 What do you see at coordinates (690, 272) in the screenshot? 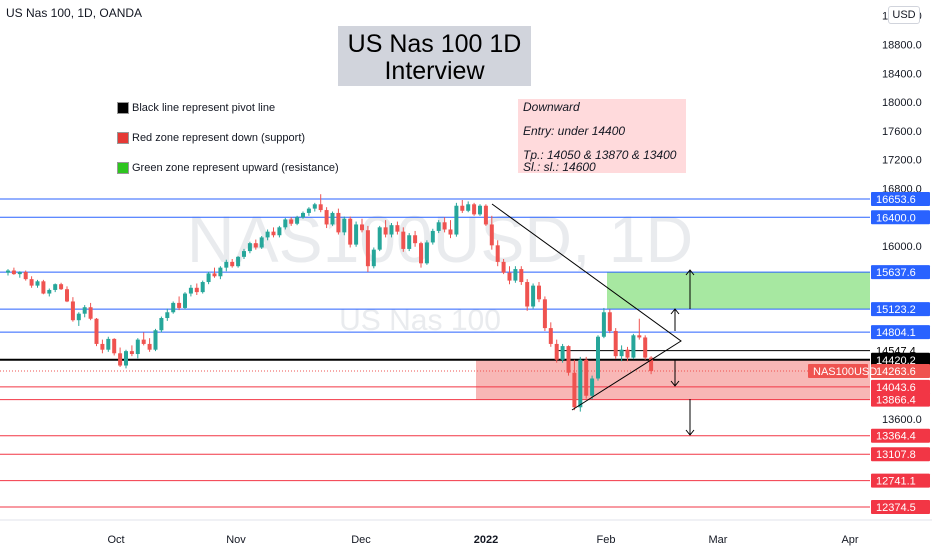
I see `arrow-up-green-head` at bounding box center [690, 272].